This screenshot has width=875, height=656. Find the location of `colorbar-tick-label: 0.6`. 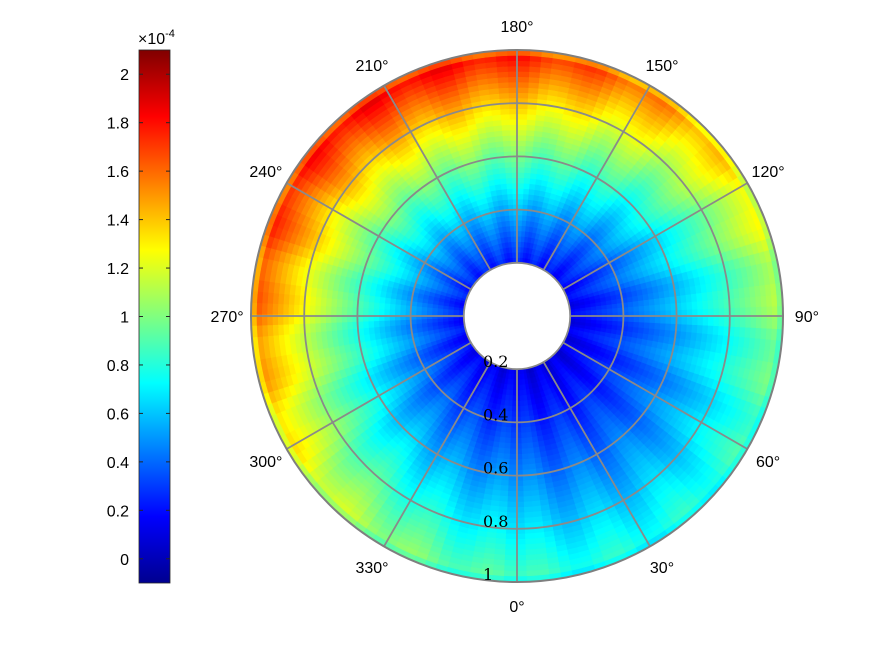

colorbar-tick-label: 0.6 is located at coordinates (118, 414).